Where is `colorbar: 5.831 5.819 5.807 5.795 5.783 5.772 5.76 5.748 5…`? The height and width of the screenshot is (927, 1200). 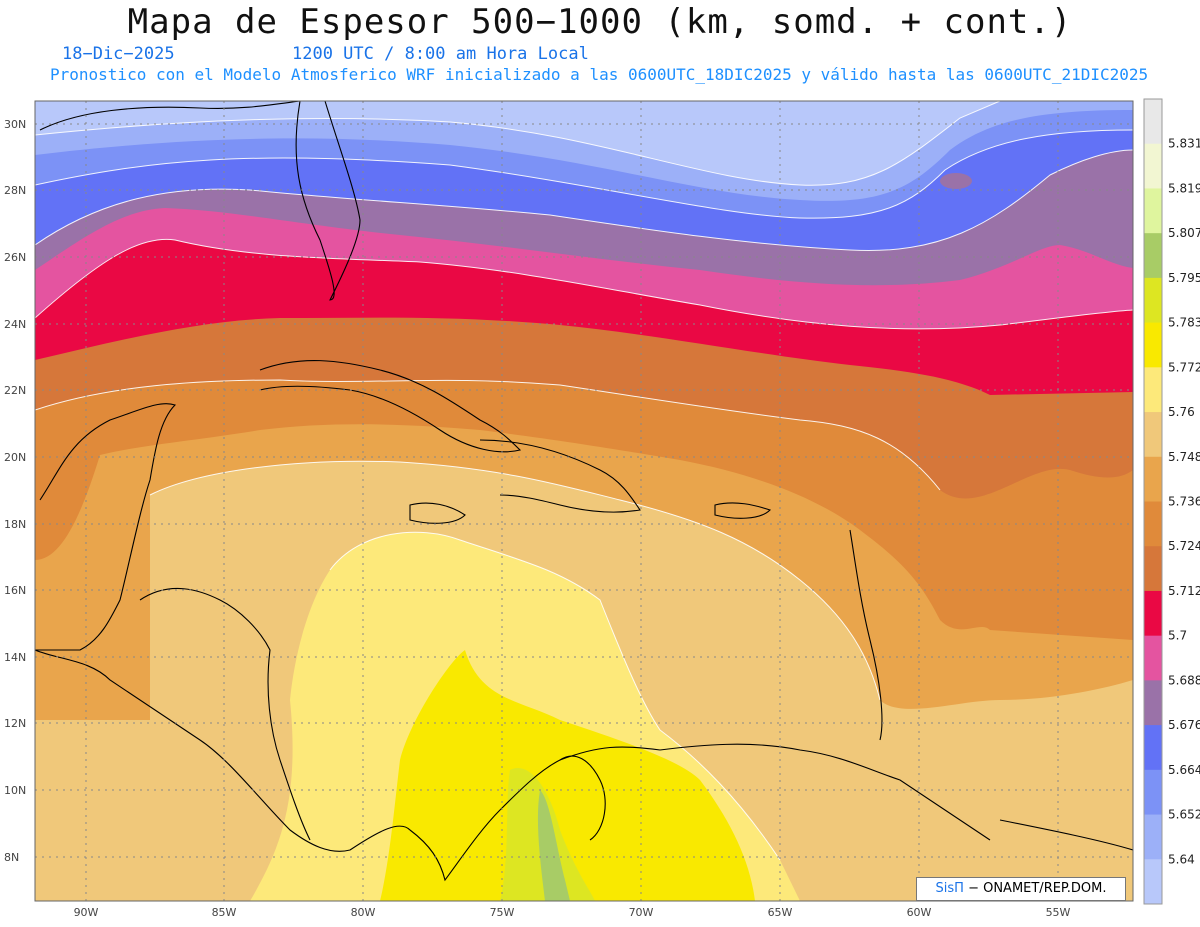
colorbar: 5.831 5.819 5.807 5.795 5.783 5.772 5.76 5.748 5… is located at coordinates (1171, 501).